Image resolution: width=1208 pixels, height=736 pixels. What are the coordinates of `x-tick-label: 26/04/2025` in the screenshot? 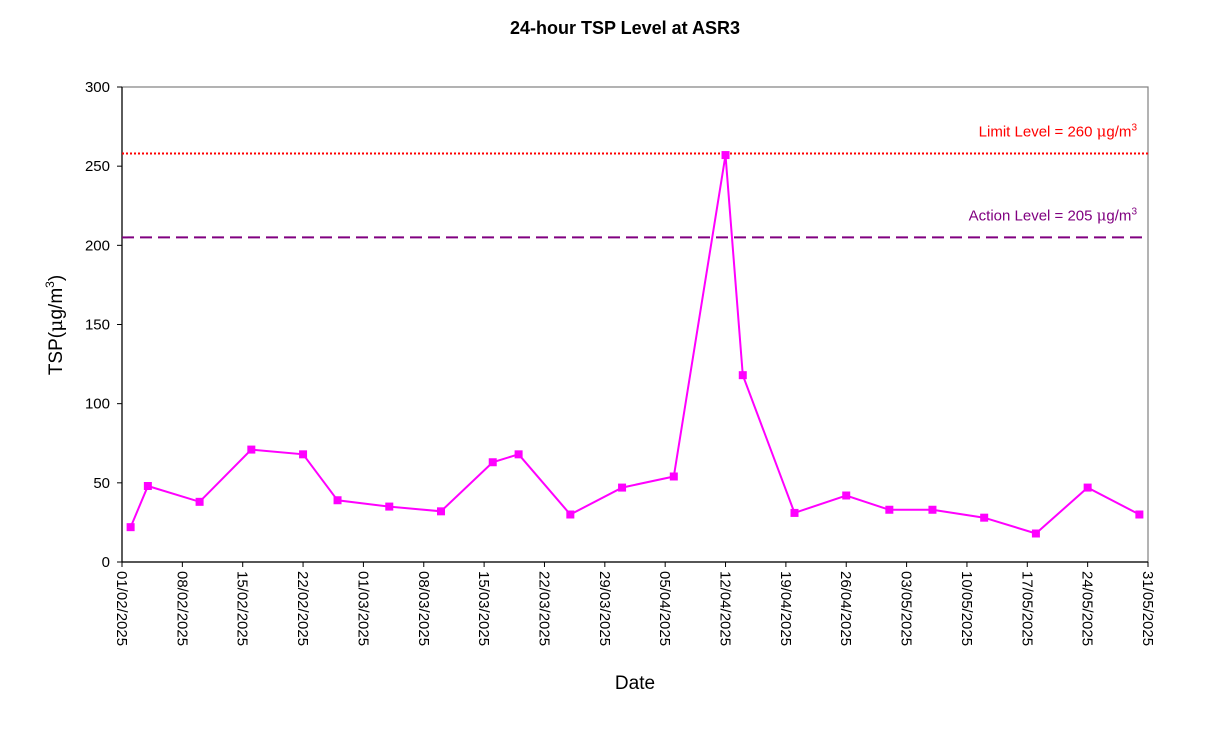 It's located at (845, 608).